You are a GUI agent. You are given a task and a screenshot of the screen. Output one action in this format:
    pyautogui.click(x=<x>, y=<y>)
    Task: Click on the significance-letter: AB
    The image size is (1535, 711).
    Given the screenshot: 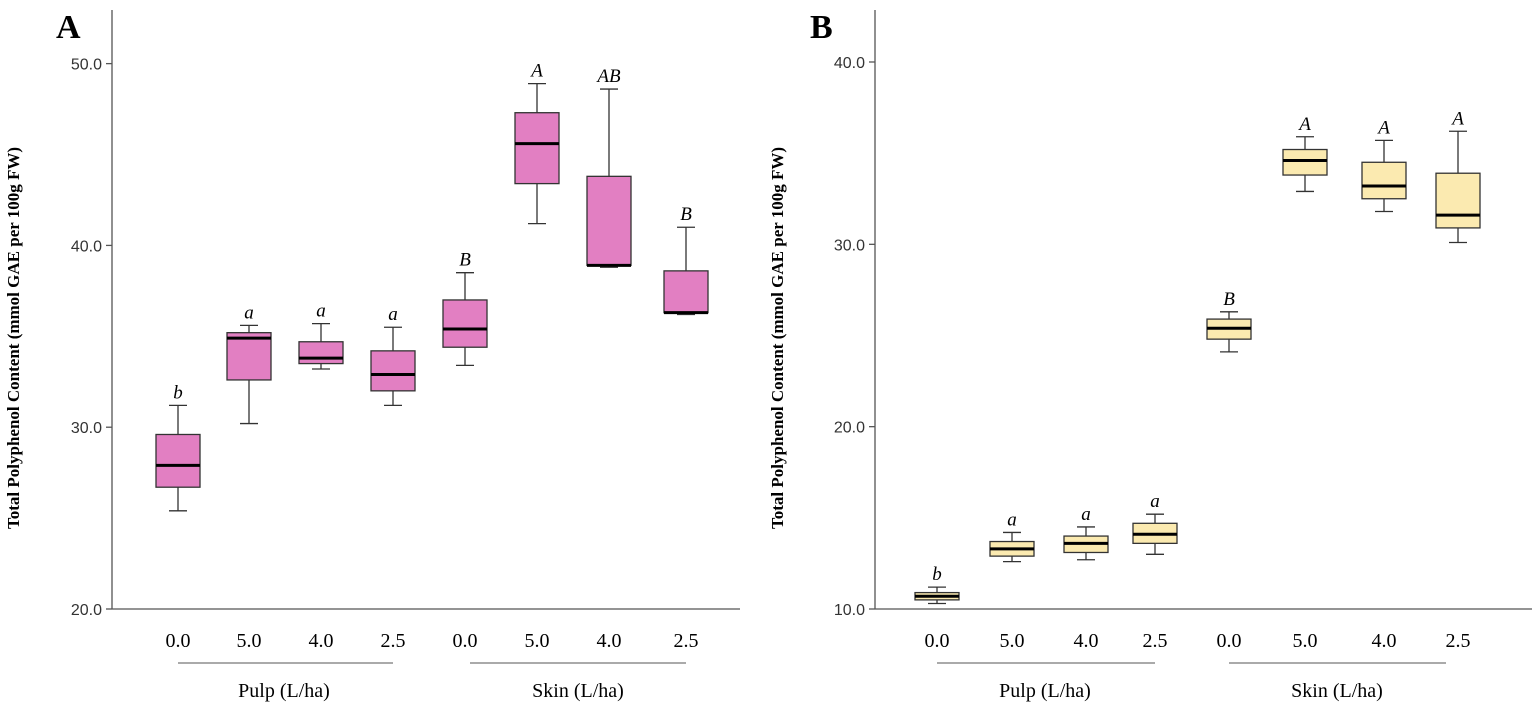 What is the action you would take?
    pyautogui.click(x=608, y=76)
    